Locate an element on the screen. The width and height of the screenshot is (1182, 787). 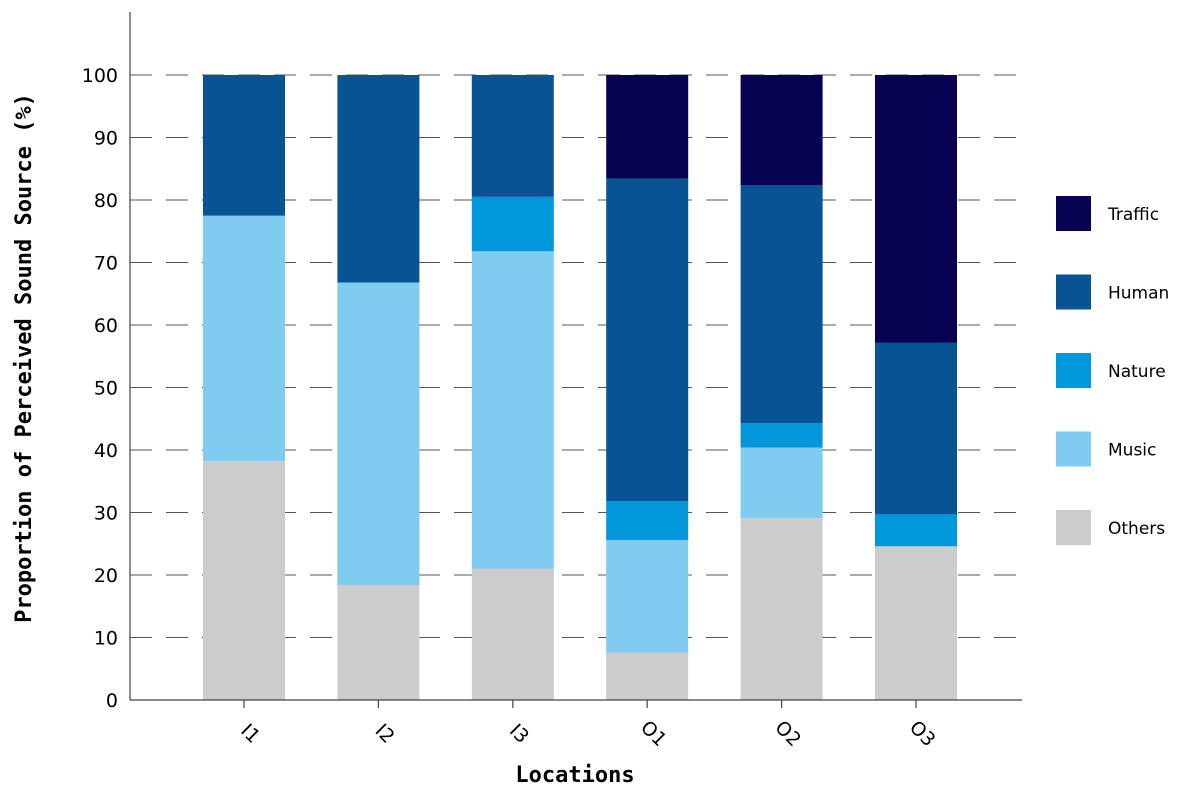
bar-segment-nature-o1 is located at coordinates (647, 520).